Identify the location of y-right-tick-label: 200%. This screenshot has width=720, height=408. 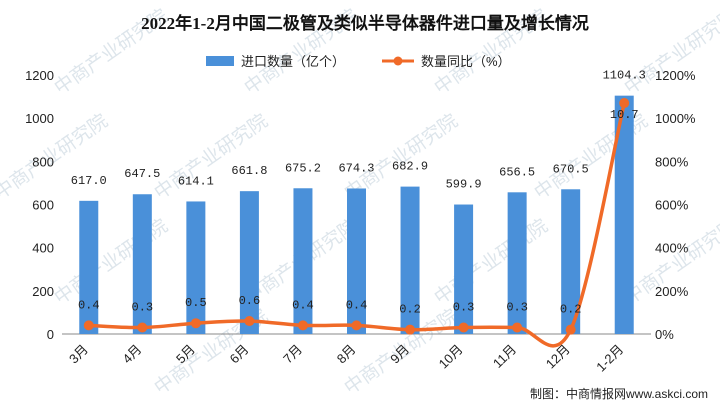
(672, 291).